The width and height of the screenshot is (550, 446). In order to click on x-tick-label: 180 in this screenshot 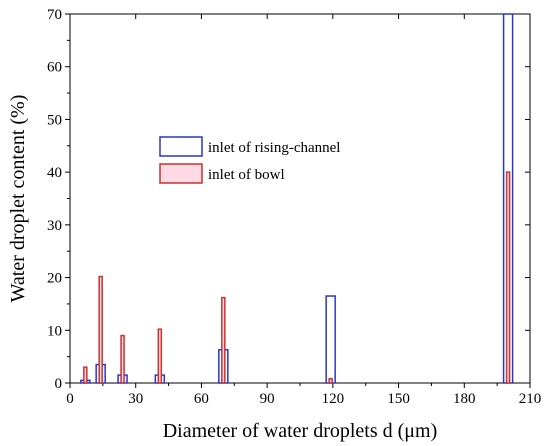, I will do `click(464, 399)`.